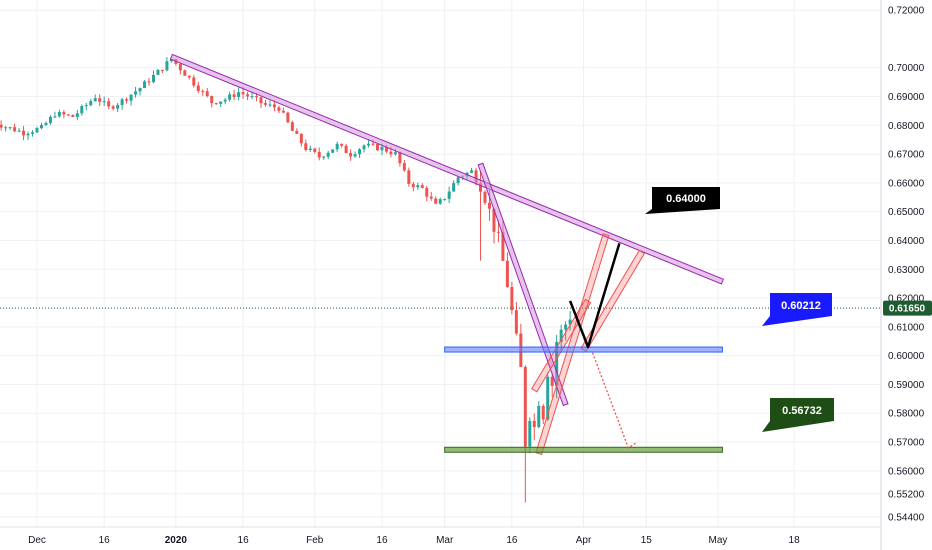  Describe the element at coordinates (797, 309) in the screenshot. I see `resistance-callout: 0.60212` at that location.